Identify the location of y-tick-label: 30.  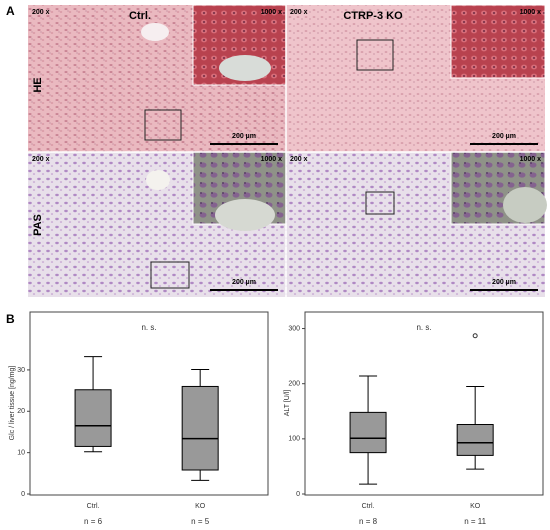
(21, 370).